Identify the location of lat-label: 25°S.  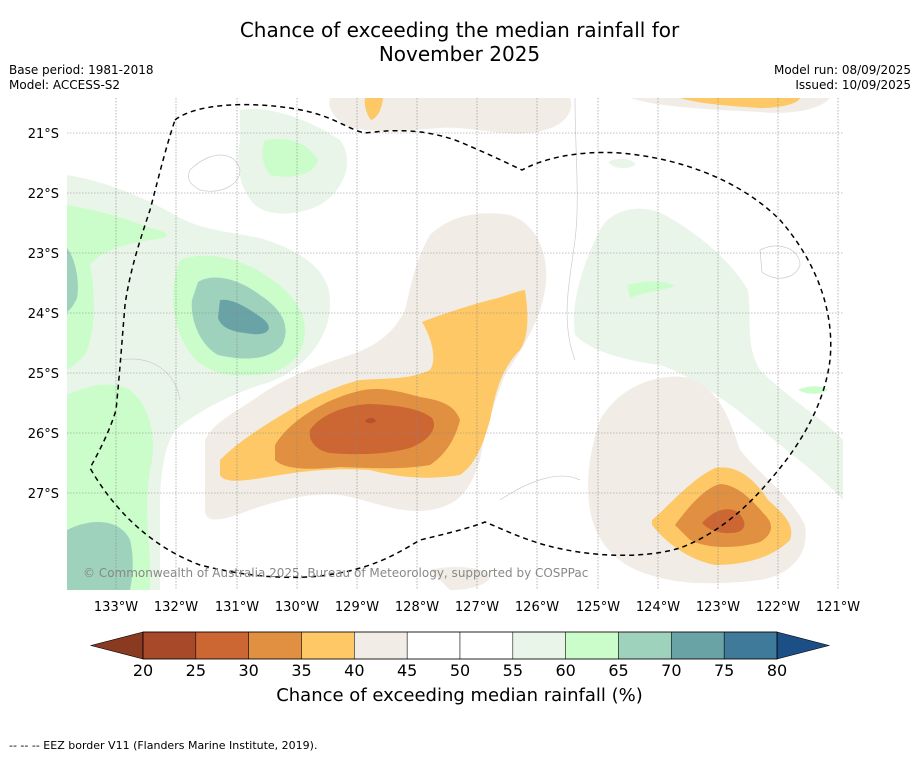
(43, 374).